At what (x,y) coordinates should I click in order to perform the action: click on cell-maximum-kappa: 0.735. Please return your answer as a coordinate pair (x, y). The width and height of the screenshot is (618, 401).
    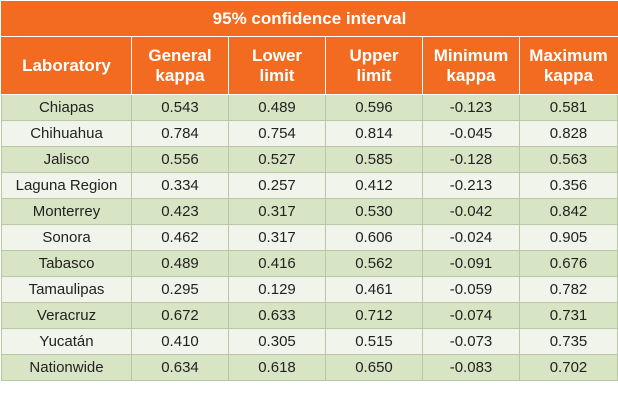
    Looking at the image, I should click on (568, 341).